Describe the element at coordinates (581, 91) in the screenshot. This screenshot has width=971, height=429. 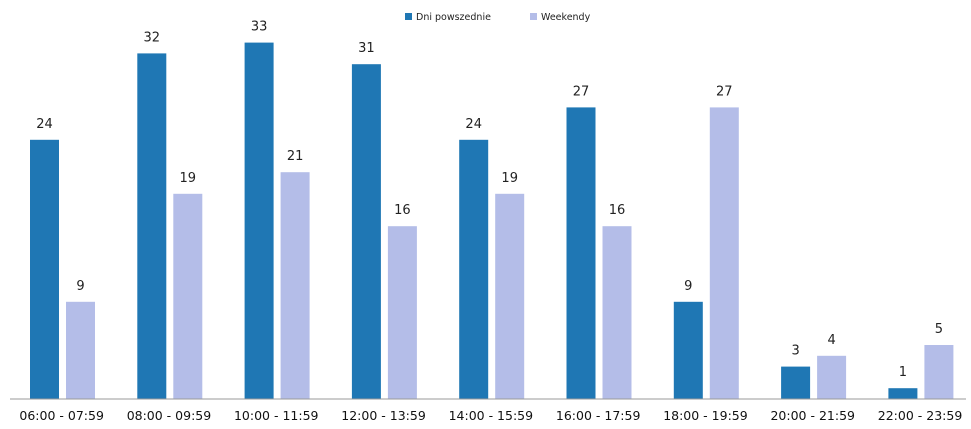
I see `data-label-dni-powszednie-5: 27` at that location.